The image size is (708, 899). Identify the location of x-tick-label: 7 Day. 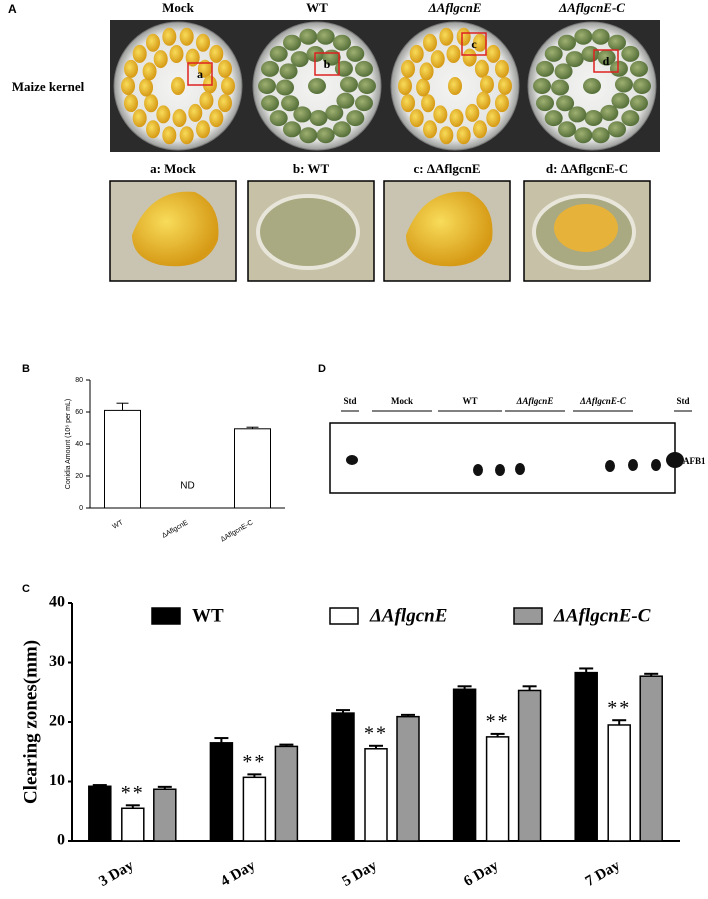
(603, 873).